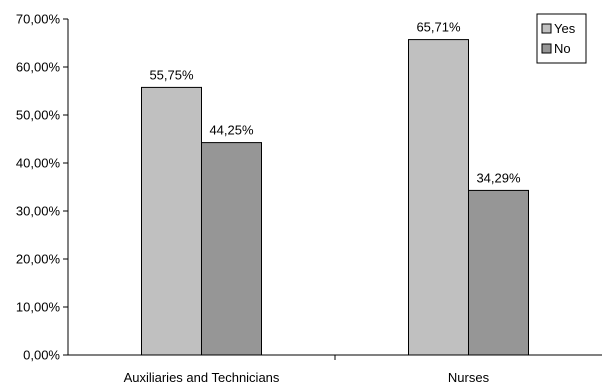  I want to click on legend-label-yes: Yes, so click(565, 28).